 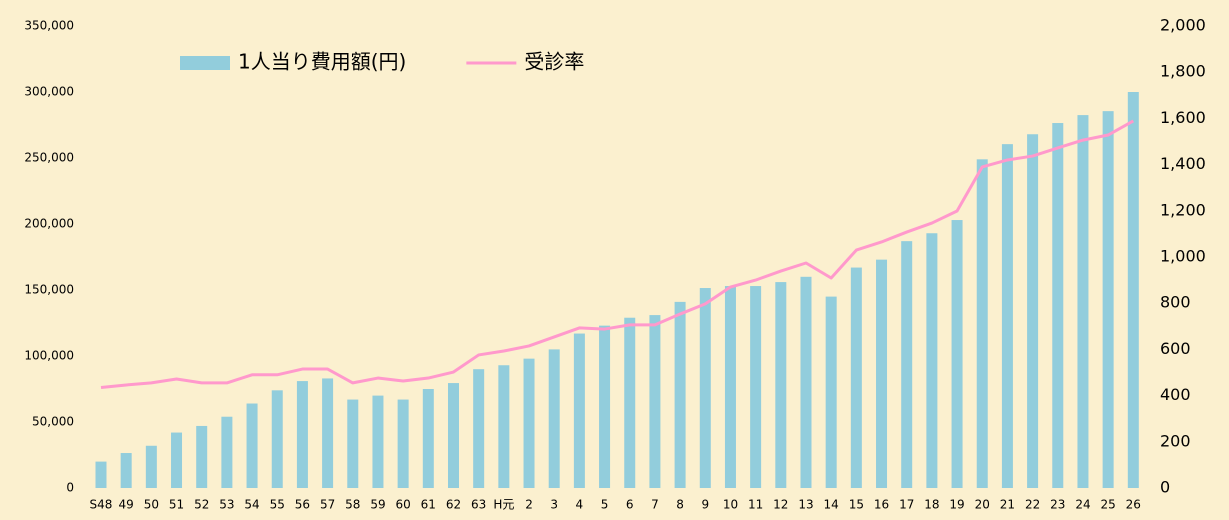 I want to click on x-tick-label: 53, so click(x=226, y=505).